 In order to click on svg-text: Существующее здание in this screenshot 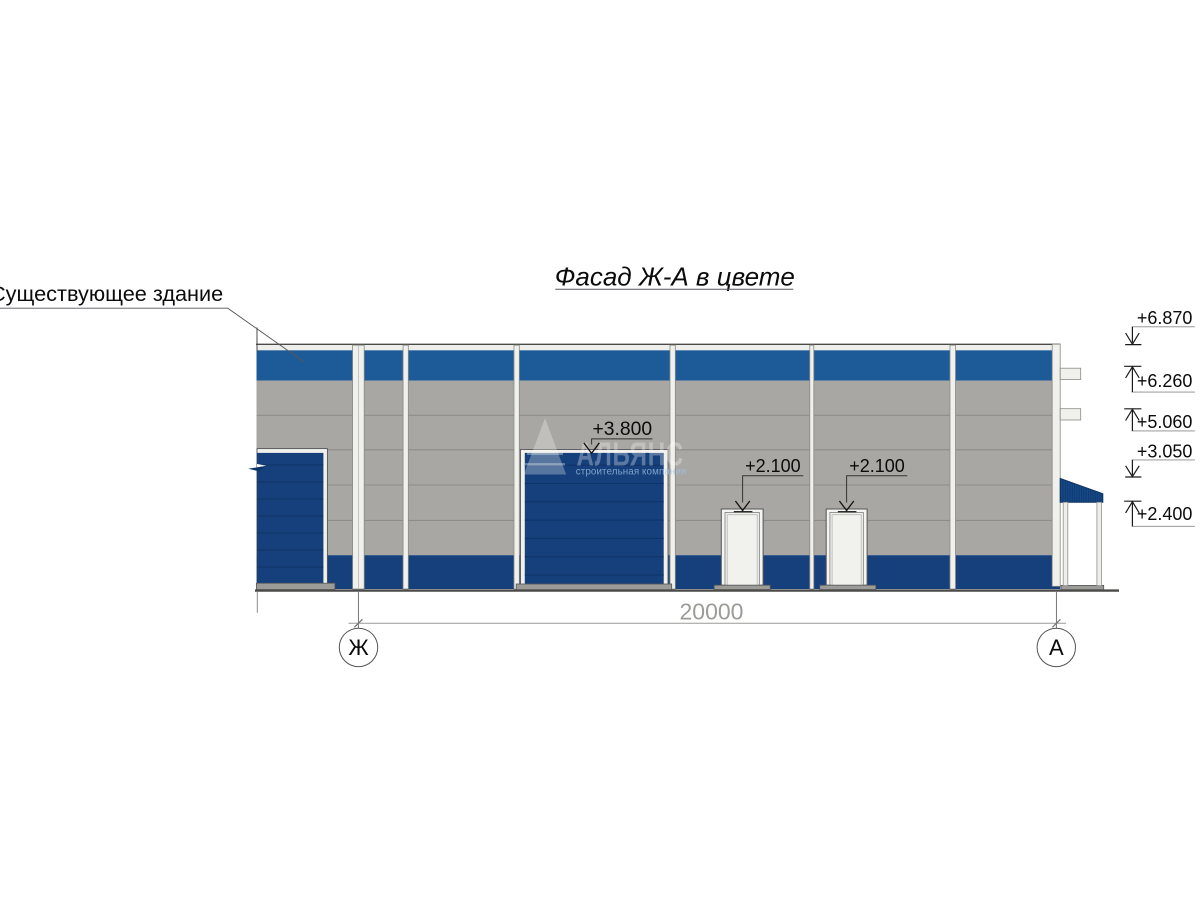, I will do `click(111, 293)`.